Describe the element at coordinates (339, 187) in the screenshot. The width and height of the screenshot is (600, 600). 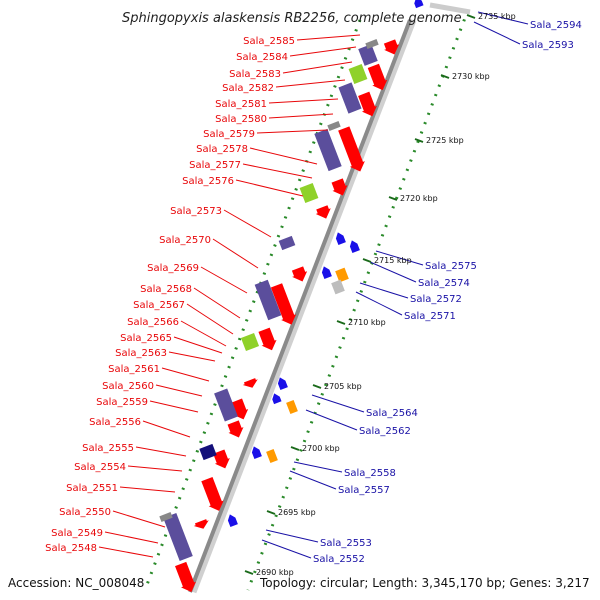
I see `cds-forward-5-shape` at that location.